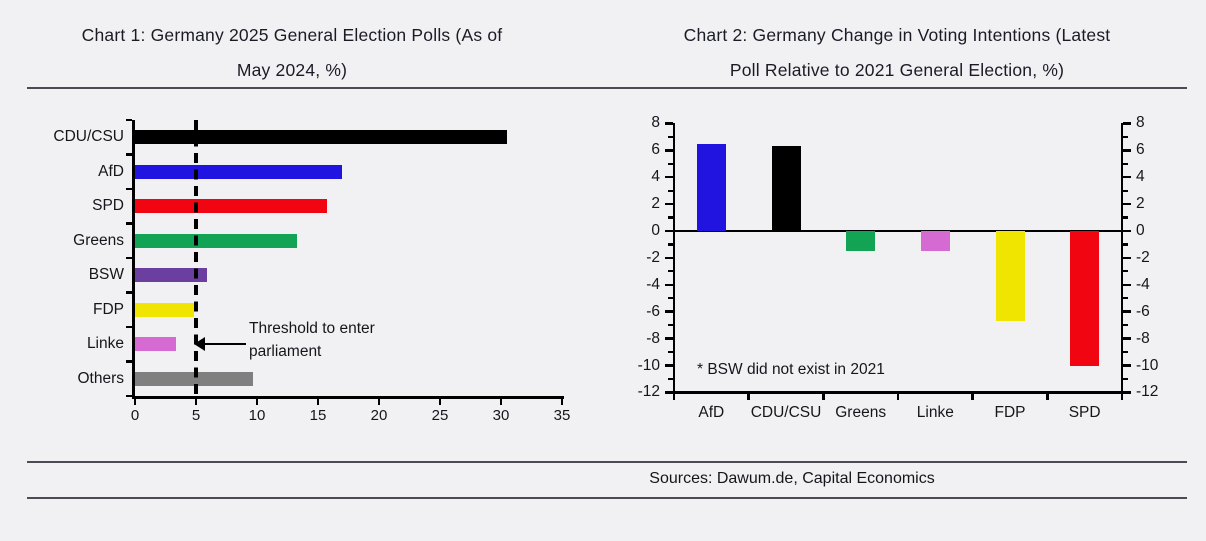 Image resolution: width=1206 pixels, height=541 pixels. I want to click on bsw-footnote: * BSW did not exist in 2021, so click(791, 369).